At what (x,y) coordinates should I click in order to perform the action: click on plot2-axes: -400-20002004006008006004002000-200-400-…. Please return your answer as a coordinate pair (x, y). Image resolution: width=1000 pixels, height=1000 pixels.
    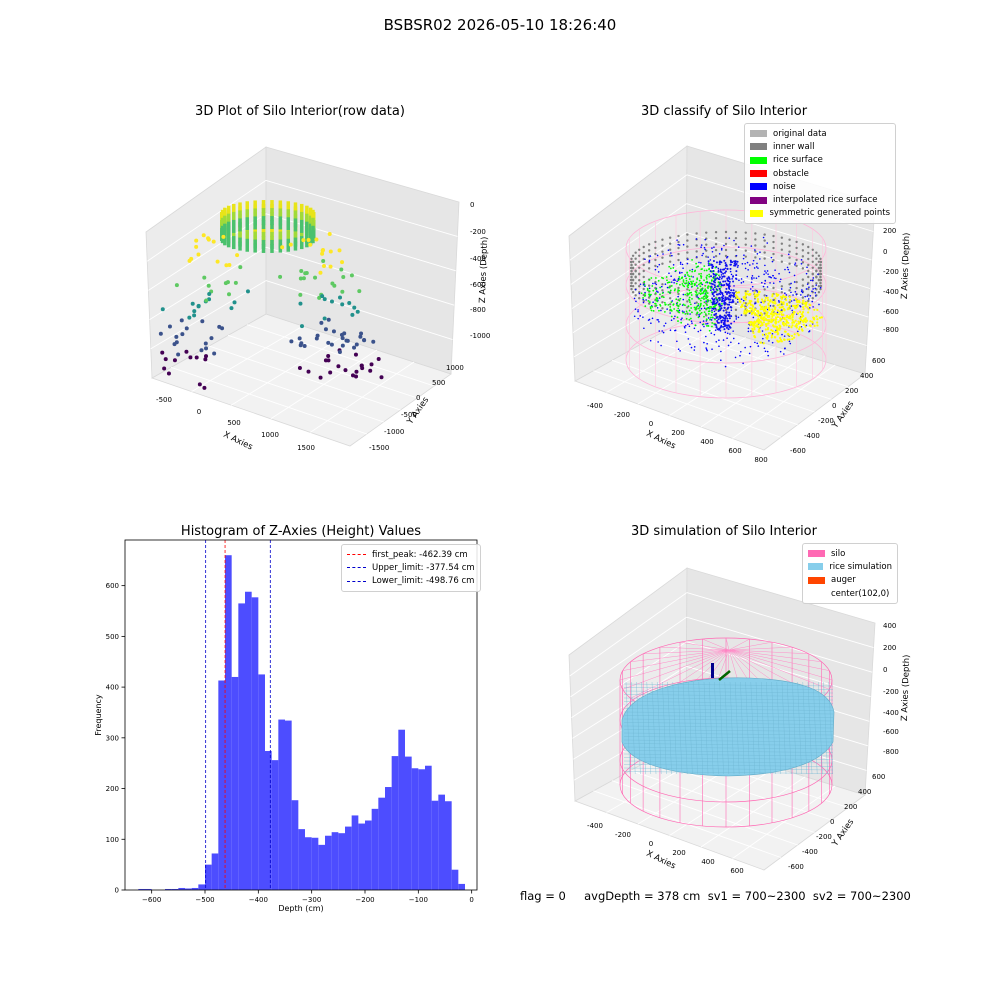
    Looking at the image, I should click on (740, 304).